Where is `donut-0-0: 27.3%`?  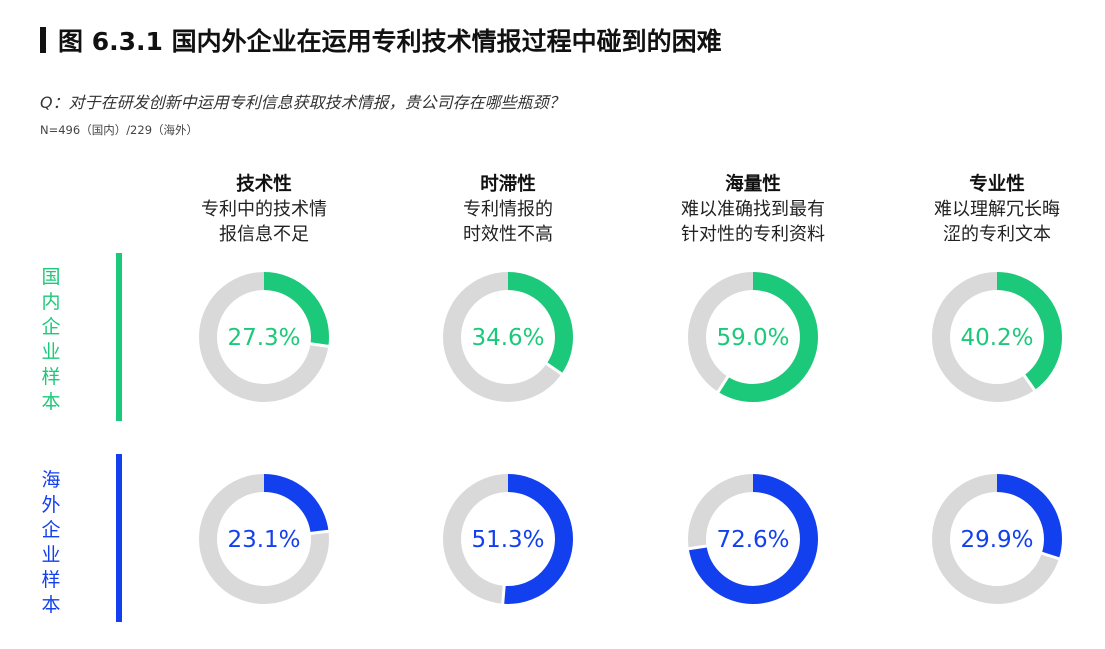
donut-0-0: 27.3% is located at coordinates (264, 337).